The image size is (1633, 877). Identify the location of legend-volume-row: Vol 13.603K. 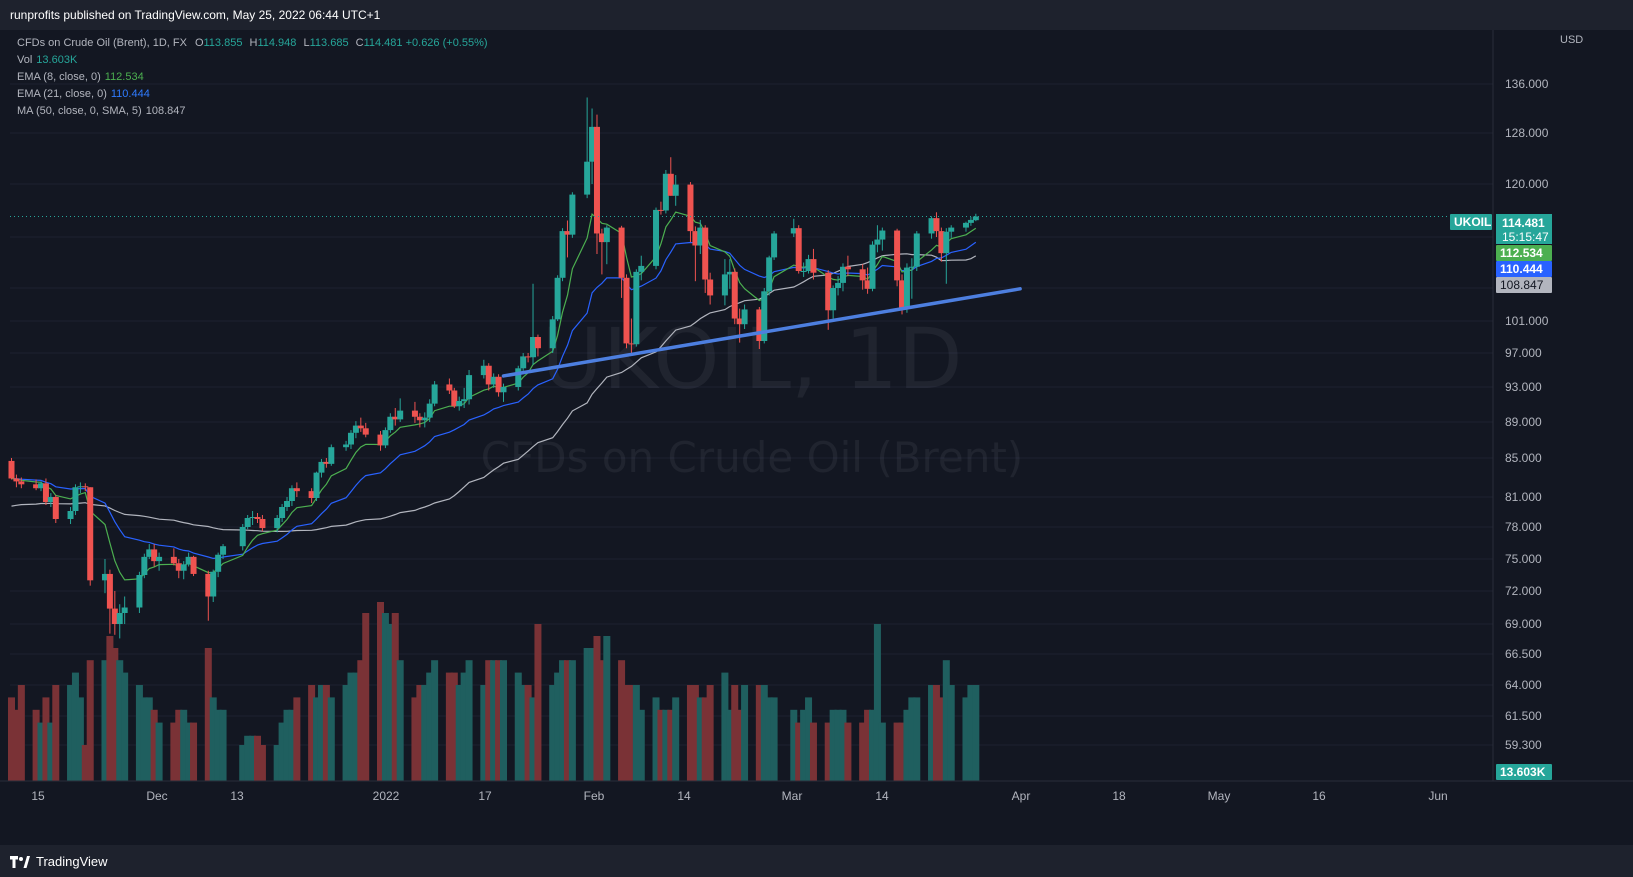
(252, 60).